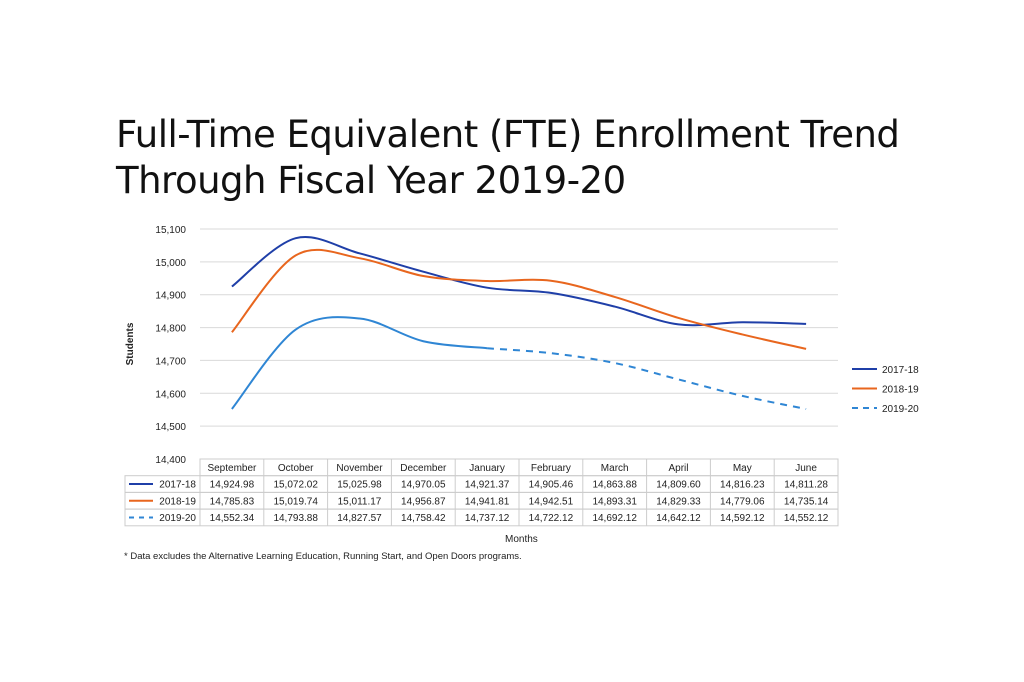 The image size is (1024, 682). I want to click on table-header-cell: June, so click(806, 468).